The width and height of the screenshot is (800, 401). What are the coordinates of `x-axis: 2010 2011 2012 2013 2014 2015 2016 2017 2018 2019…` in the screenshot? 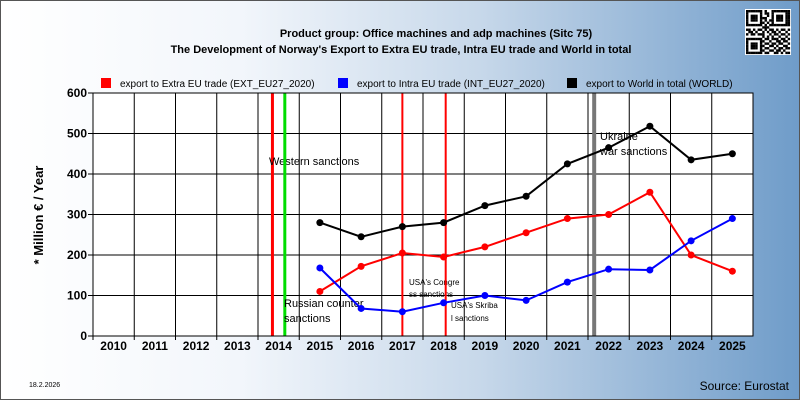 It's located at (419, 344).